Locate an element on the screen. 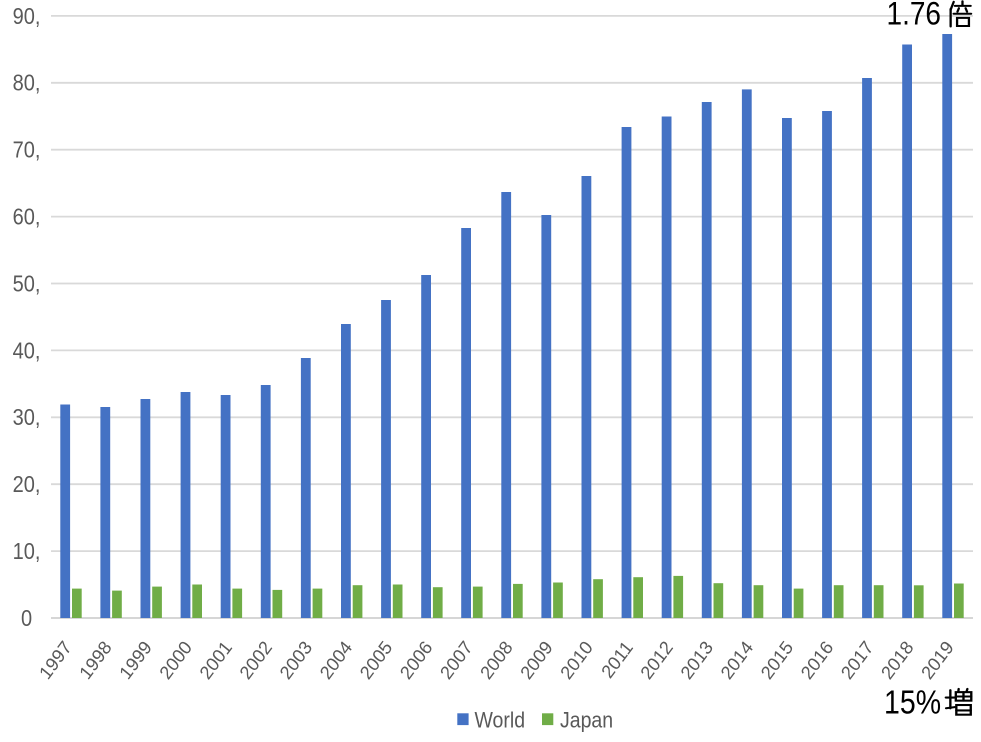 The image size is (981, 742). svg-text: 2002 is located at coordinates (255, 660).